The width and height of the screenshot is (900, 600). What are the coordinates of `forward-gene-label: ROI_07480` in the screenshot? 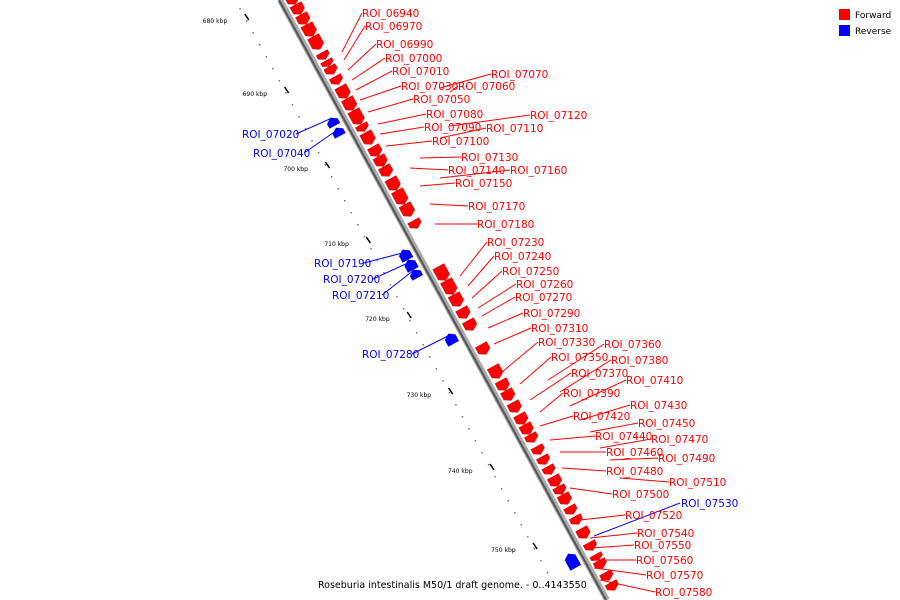 It's located at (634, 472).